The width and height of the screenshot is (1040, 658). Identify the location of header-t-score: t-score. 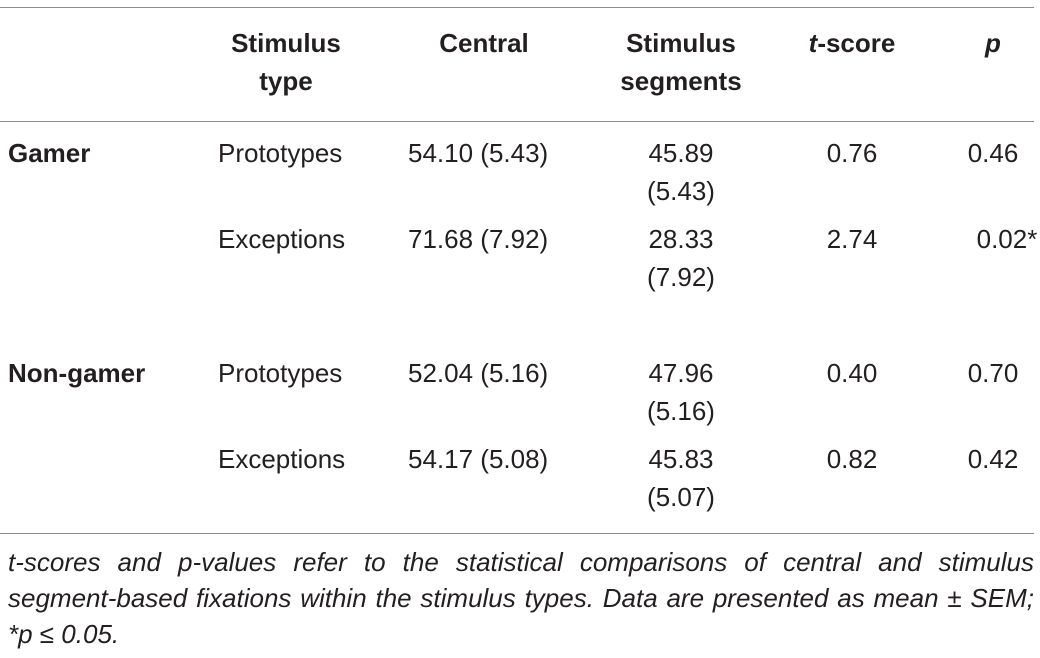
(852, 43).